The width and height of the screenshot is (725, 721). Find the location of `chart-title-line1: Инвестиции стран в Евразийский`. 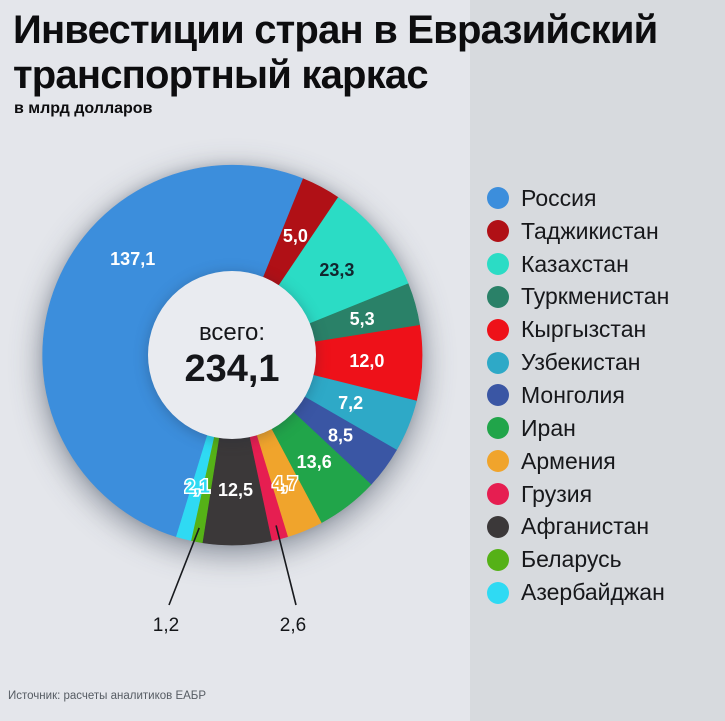

chart-title-line1: Инвестиции стран в Евразийский is located at coordinates (335, 30).